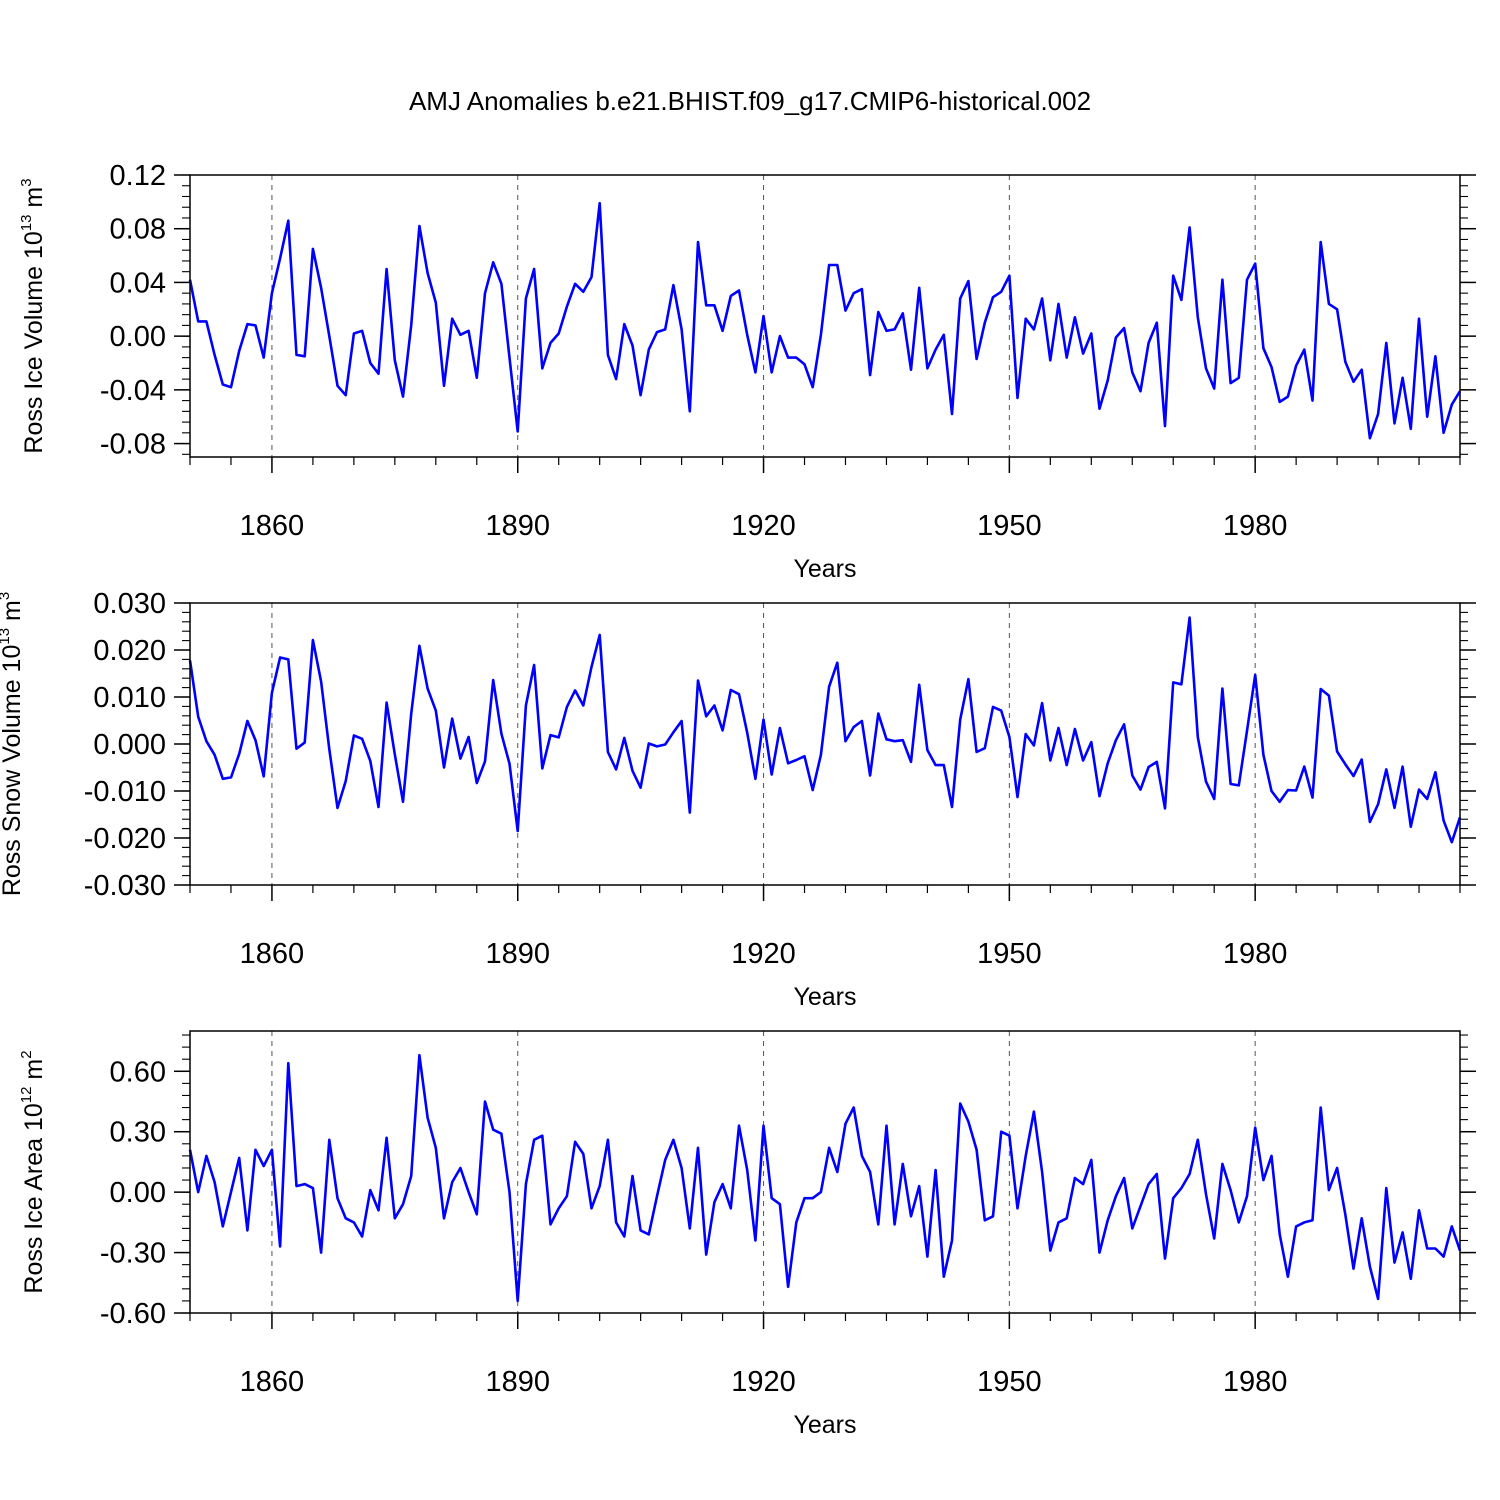 This screenshot has height=1500, width=1500. Describe the element at coordinates (133, 1314) in the screenshot. I see `y-tick-label: -0.60` at that location.